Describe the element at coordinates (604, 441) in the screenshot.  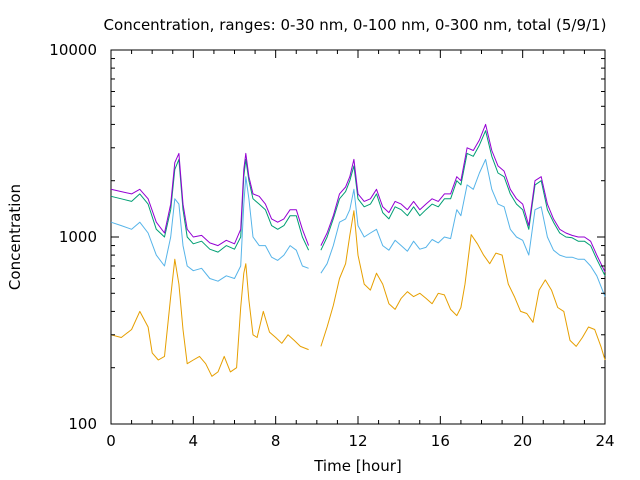
I see `x-tick-label: 24` at that location.